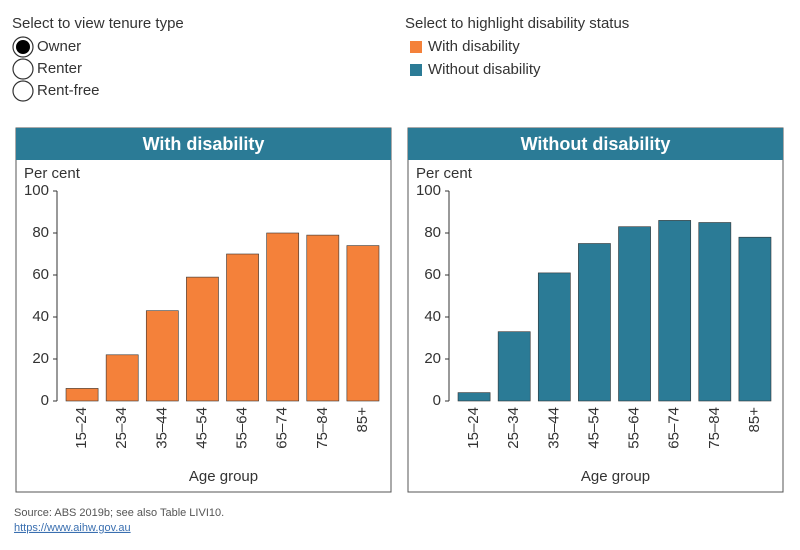 This screenshot has width=800, height=550. I want to click on radio-dot, so click(23, 47).